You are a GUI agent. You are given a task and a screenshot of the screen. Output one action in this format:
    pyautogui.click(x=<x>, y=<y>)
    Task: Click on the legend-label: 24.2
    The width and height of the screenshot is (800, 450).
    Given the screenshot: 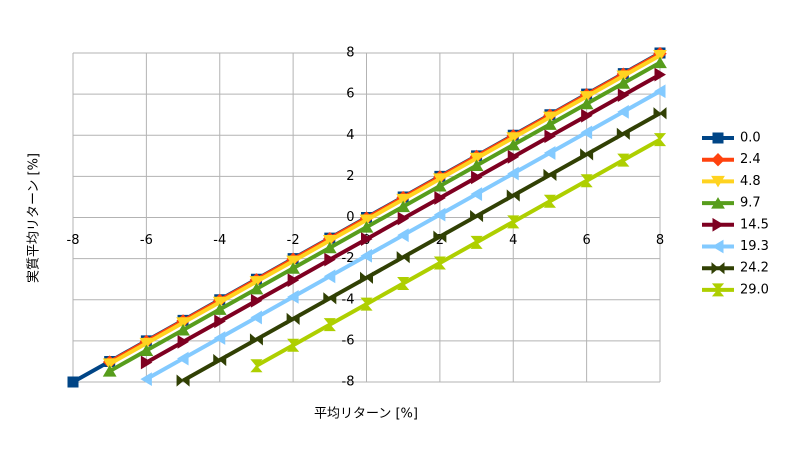 What is the action you would take?
    pyautogui.click(x=754, y=268)
    